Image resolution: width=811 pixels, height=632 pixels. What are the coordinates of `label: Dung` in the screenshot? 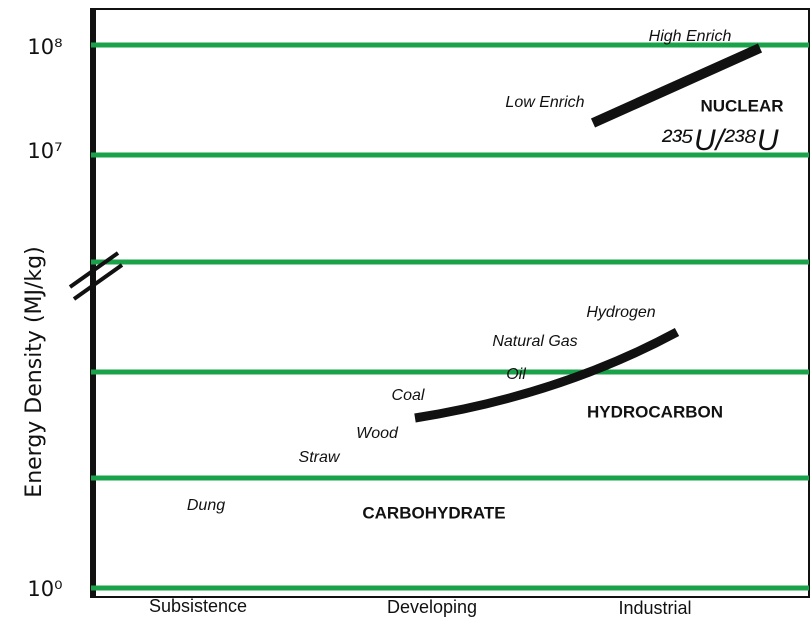 It's located at (206, 505).